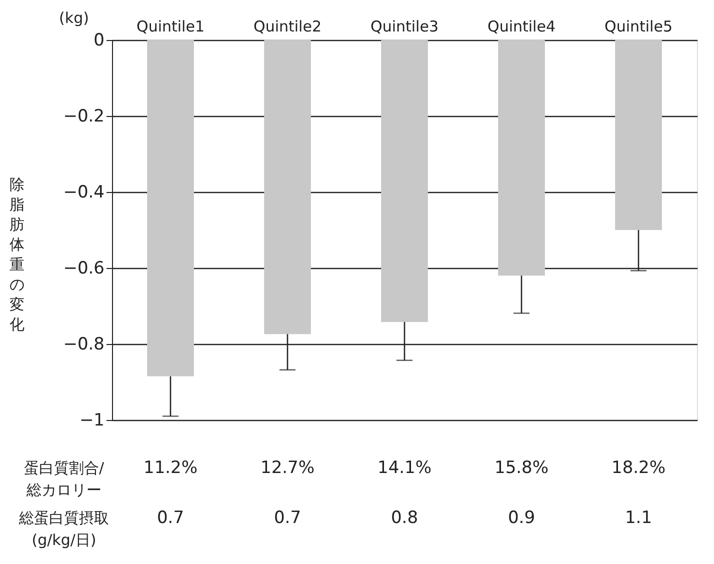 This screenshot has width=714, height=564. I want to click on y-axis-title: 除脂肪体重の変化, so click(17, 254).